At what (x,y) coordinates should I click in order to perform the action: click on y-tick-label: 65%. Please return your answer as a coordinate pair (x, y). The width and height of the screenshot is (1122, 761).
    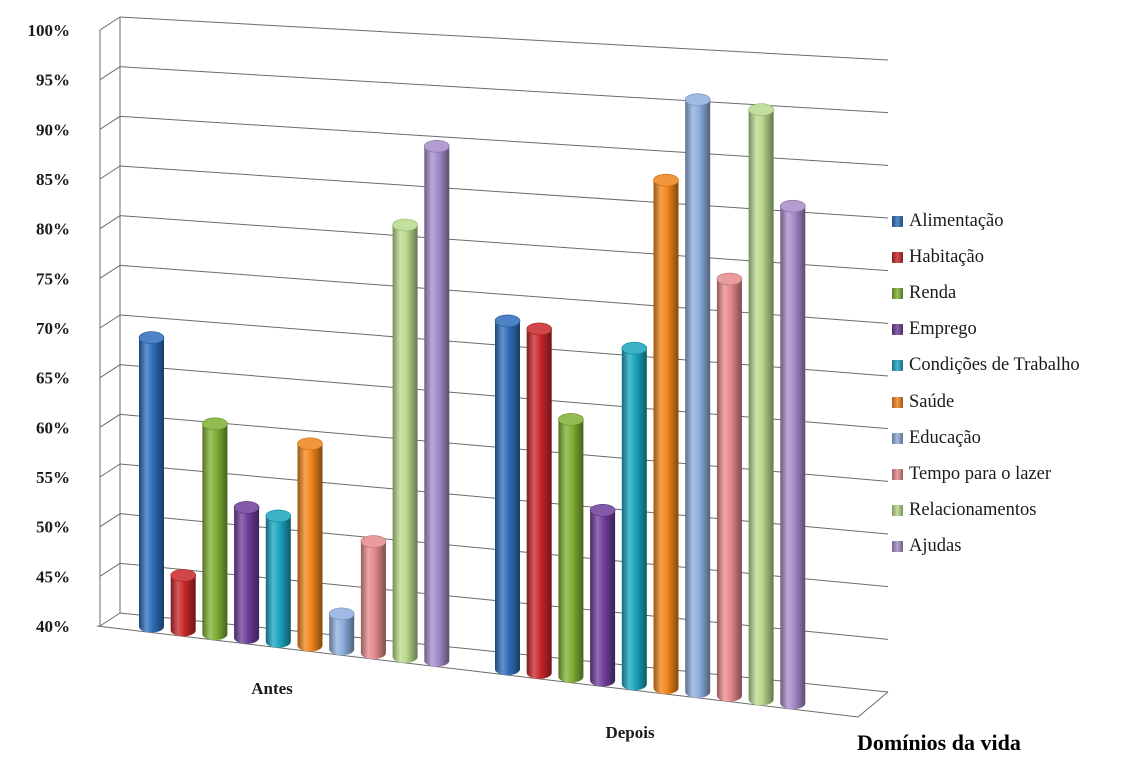
    Looking at the image, I should click on (53, 378).